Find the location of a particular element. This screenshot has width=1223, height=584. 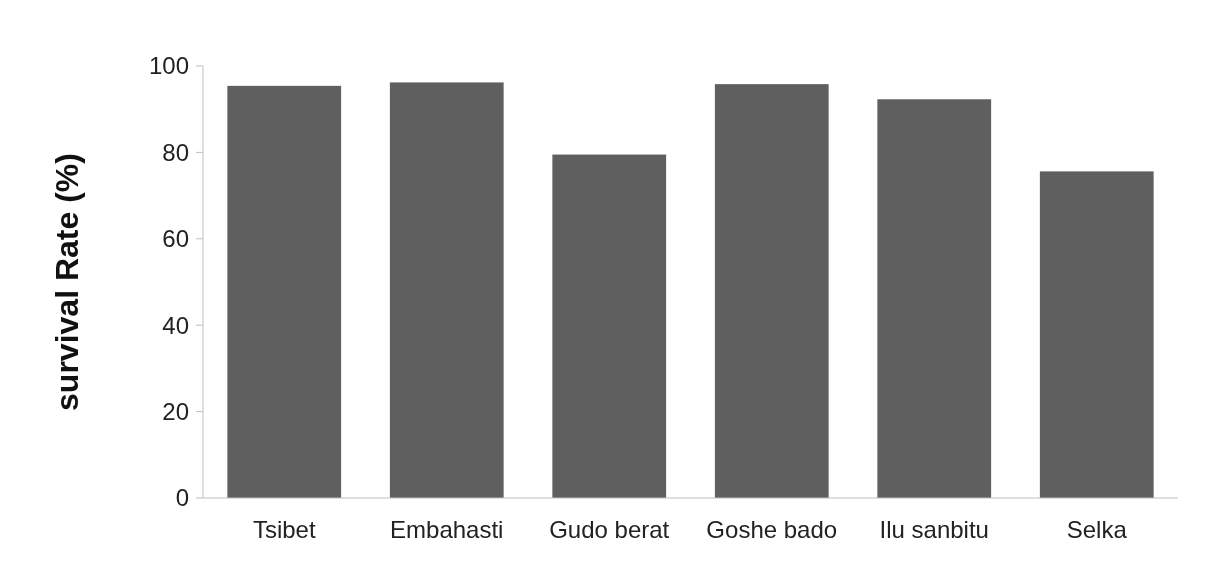

x-tick-label: Tsibet is located at coordinates (284, 529).